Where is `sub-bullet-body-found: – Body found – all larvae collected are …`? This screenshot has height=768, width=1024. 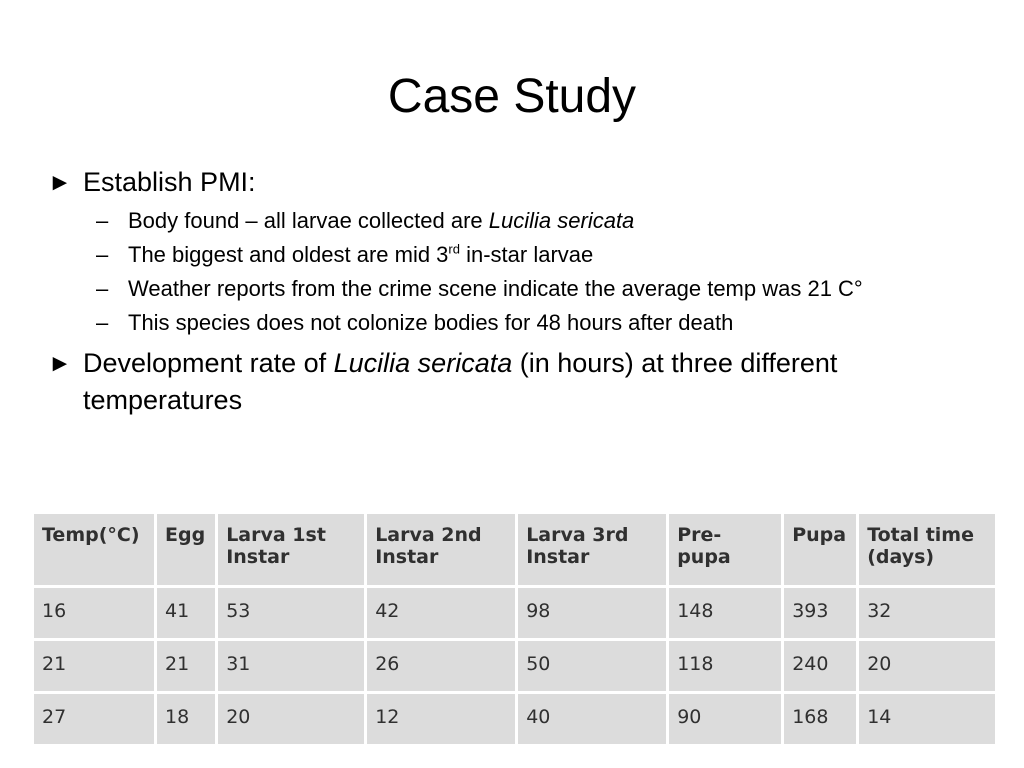
sub-bullet-body-found: – Body found – all larvae collected are … is located at coordinates (542, 221).